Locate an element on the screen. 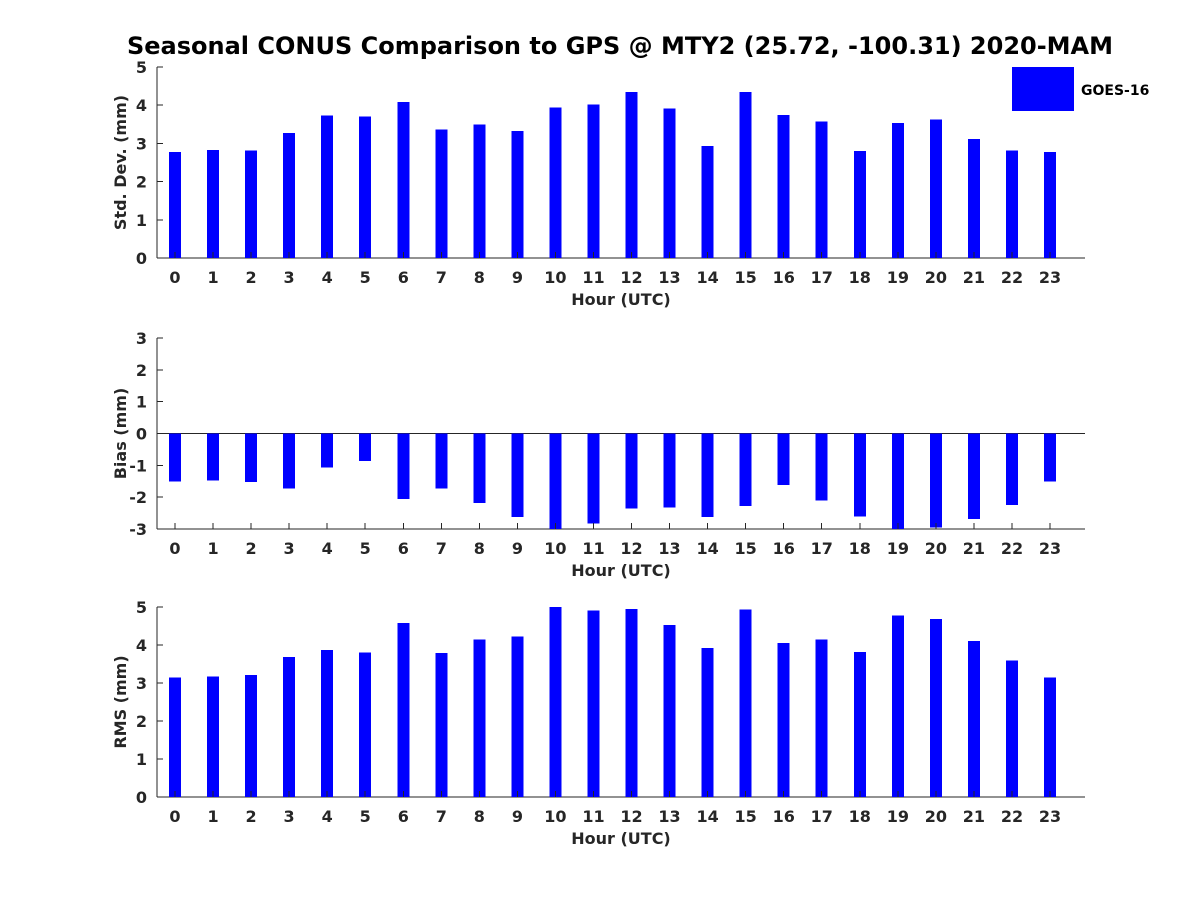  legend-swatch is located at coordinates (1043, 89).